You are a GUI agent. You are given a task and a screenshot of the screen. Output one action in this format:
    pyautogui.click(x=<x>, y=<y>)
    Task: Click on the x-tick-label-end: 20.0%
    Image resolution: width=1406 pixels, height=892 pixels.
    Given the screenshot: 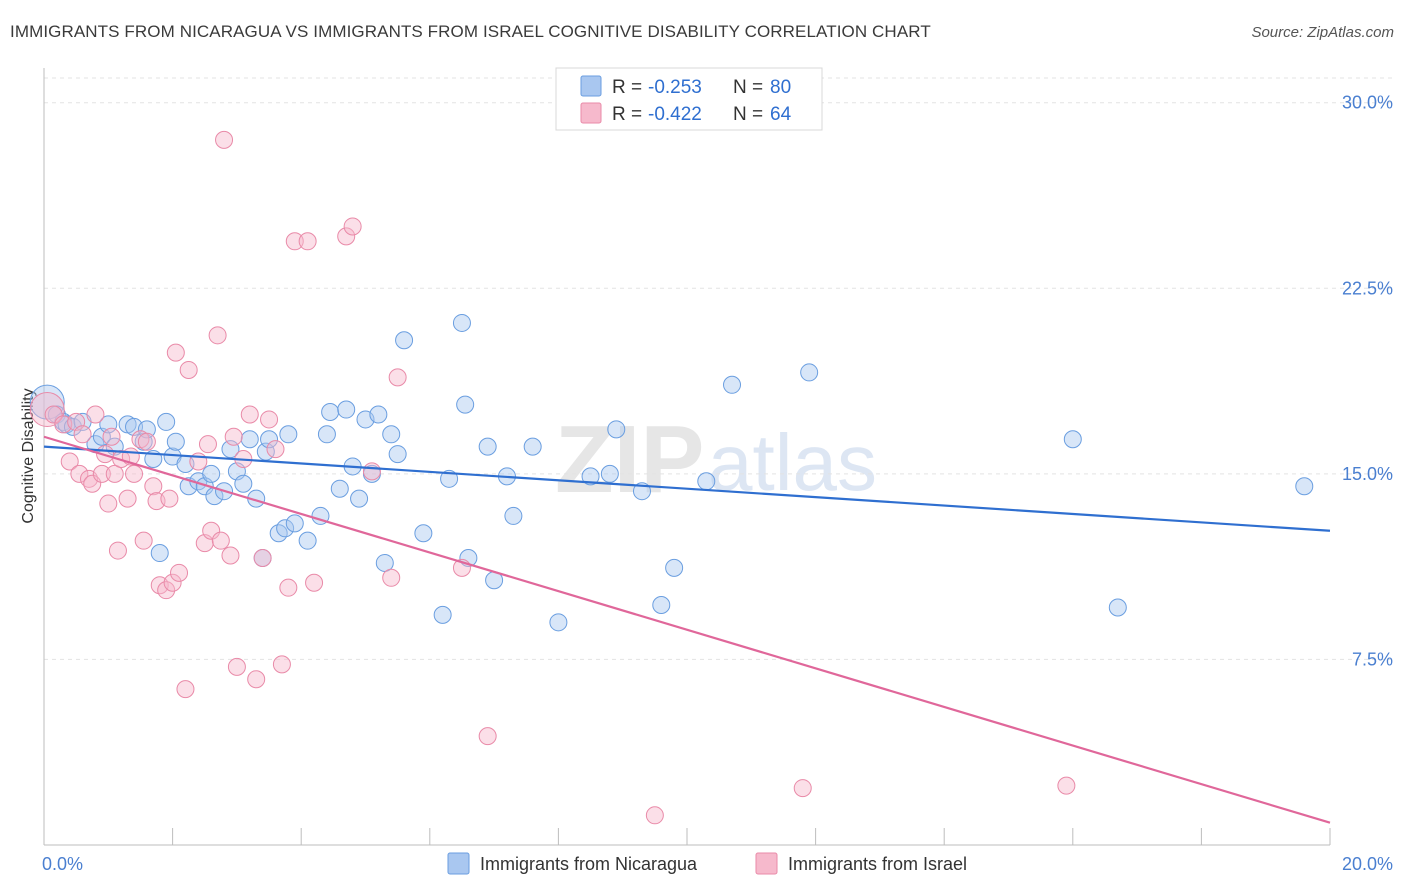 What is the action you would take?
    pyautogui.click(x=1367, y=864)
    